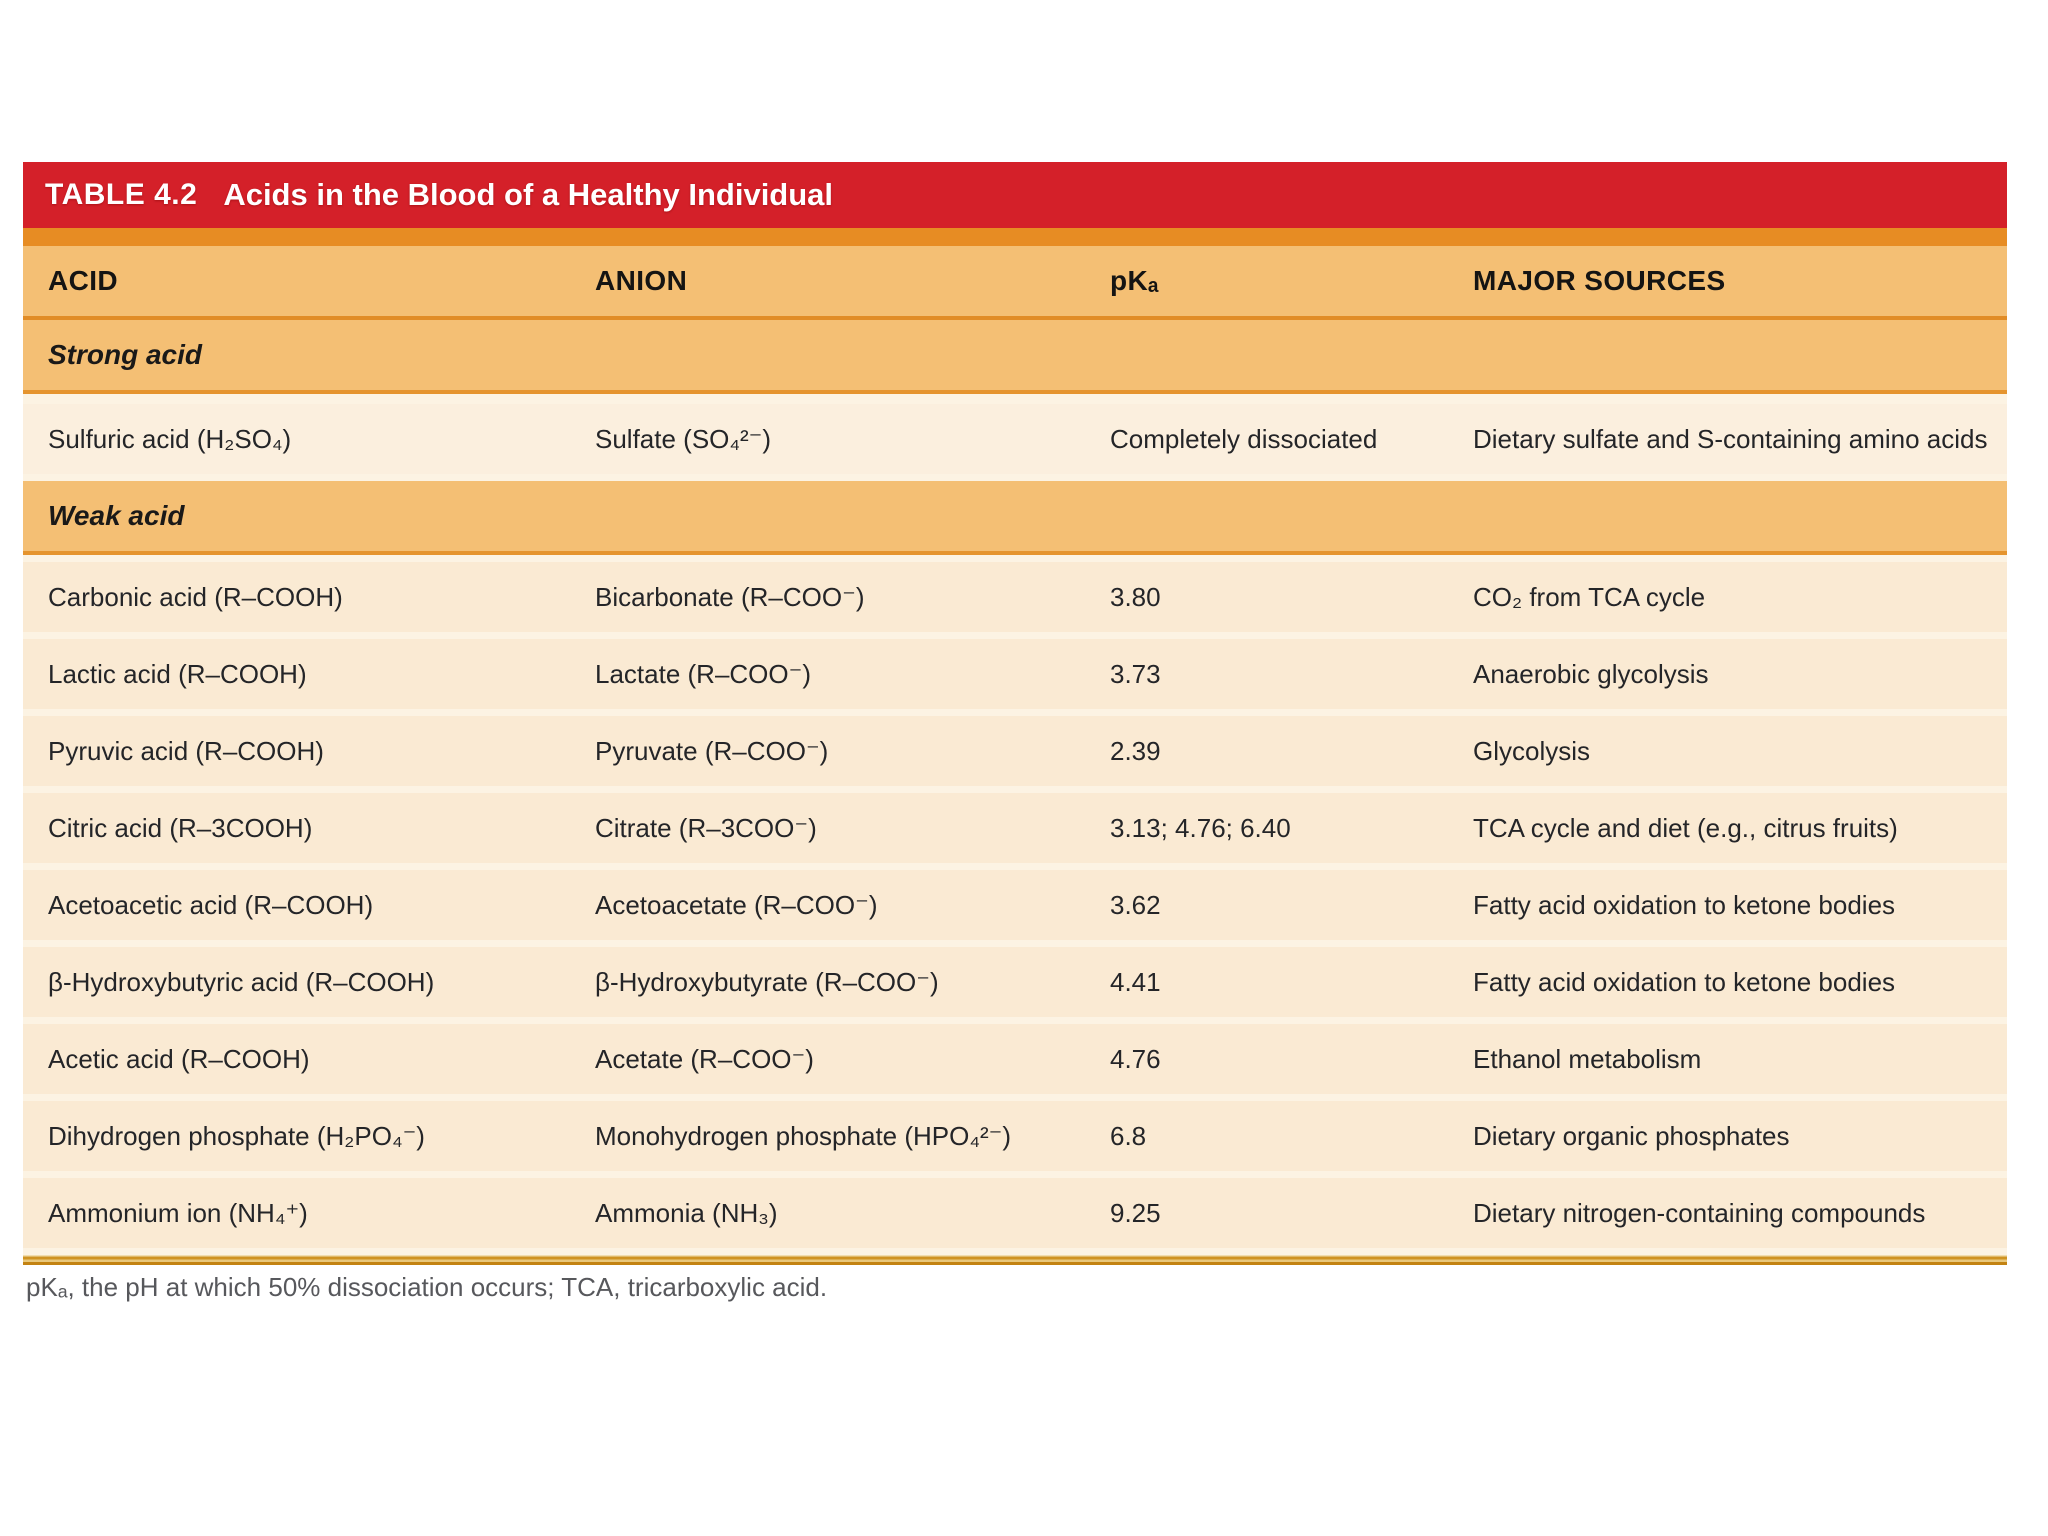 The height and width of the screenshot is (1536, 2048). Describe the element at coordinates (1200, 827) in the screenshot. I see `pka-cell: 3.13; 4.76; 6.40` at that location.